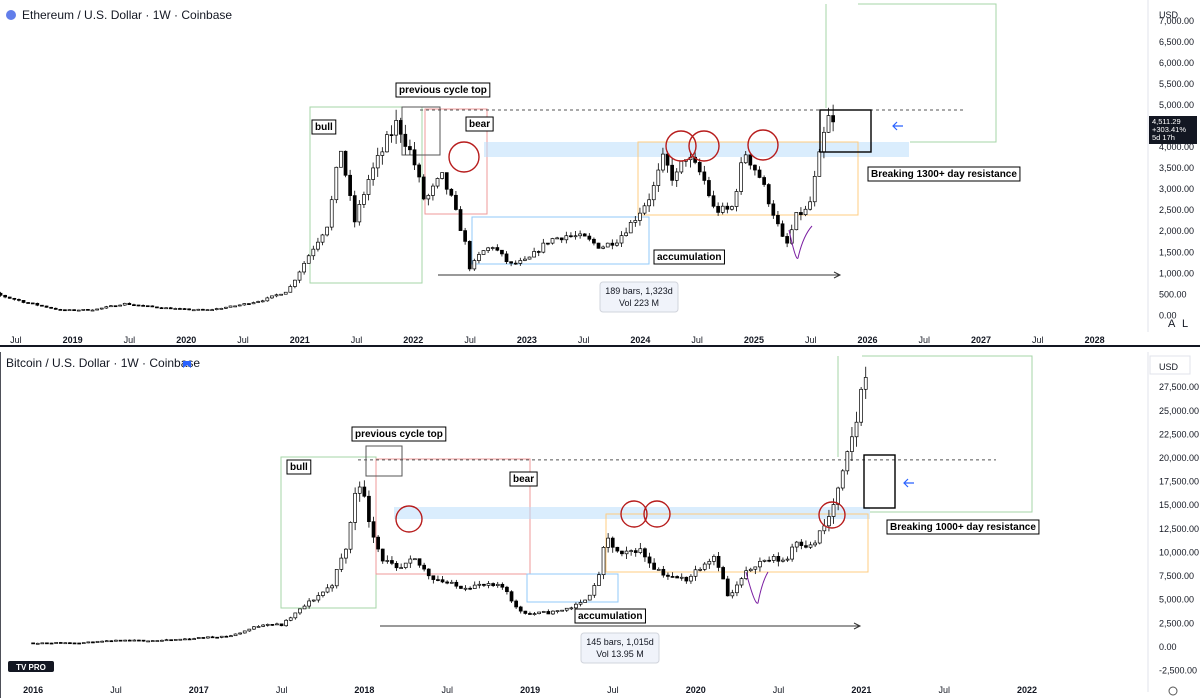  I want to click on x-tick-label: 2024, so click(640, 340).